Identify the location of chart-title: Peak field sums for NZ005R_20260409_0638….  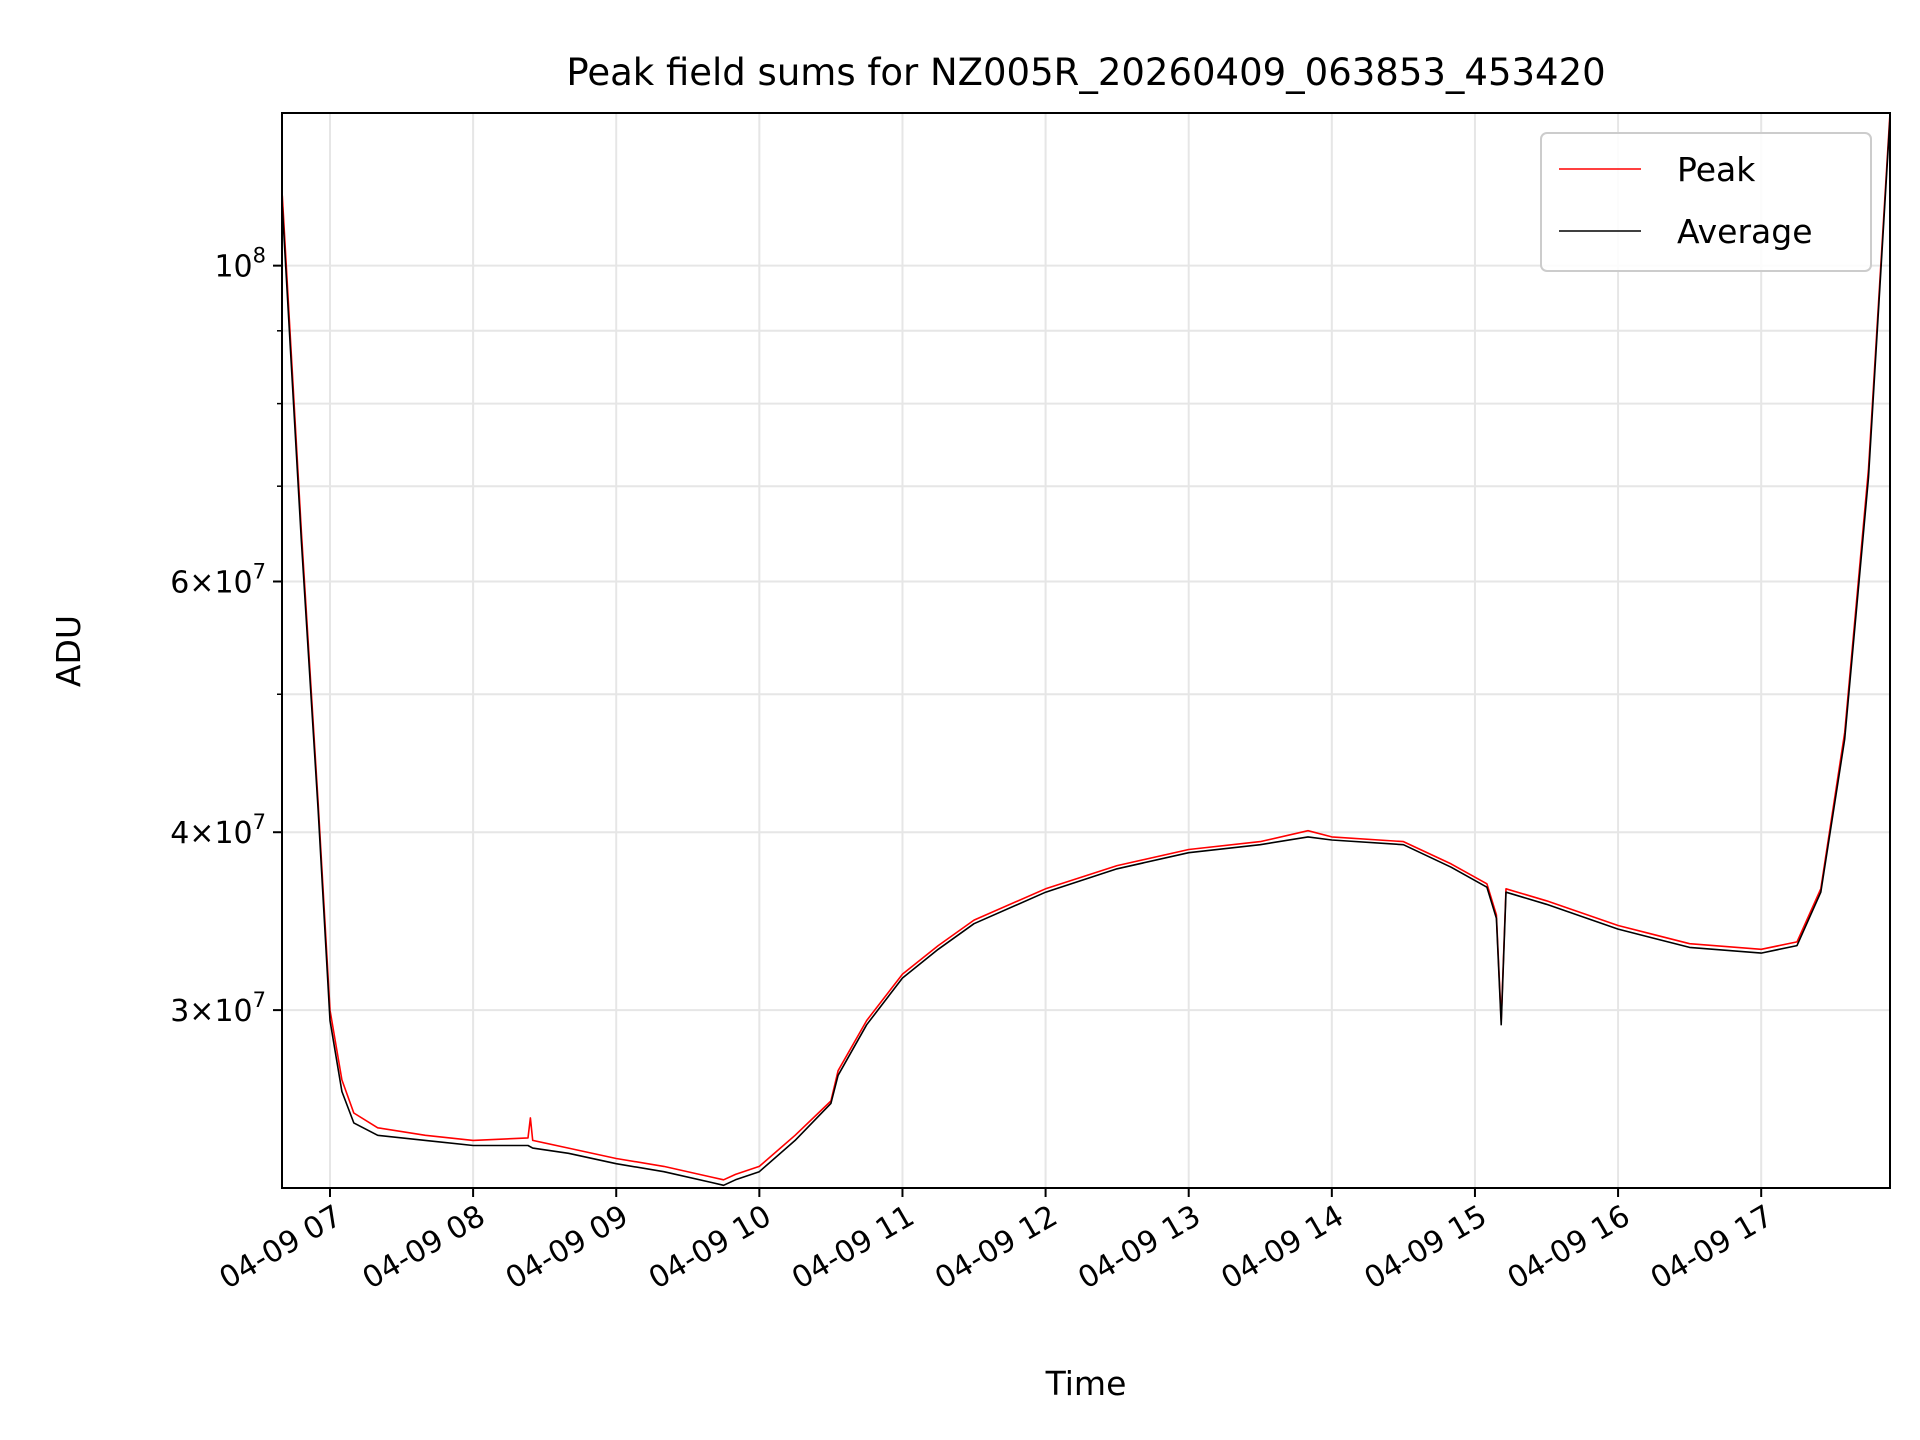
(1085, 72).